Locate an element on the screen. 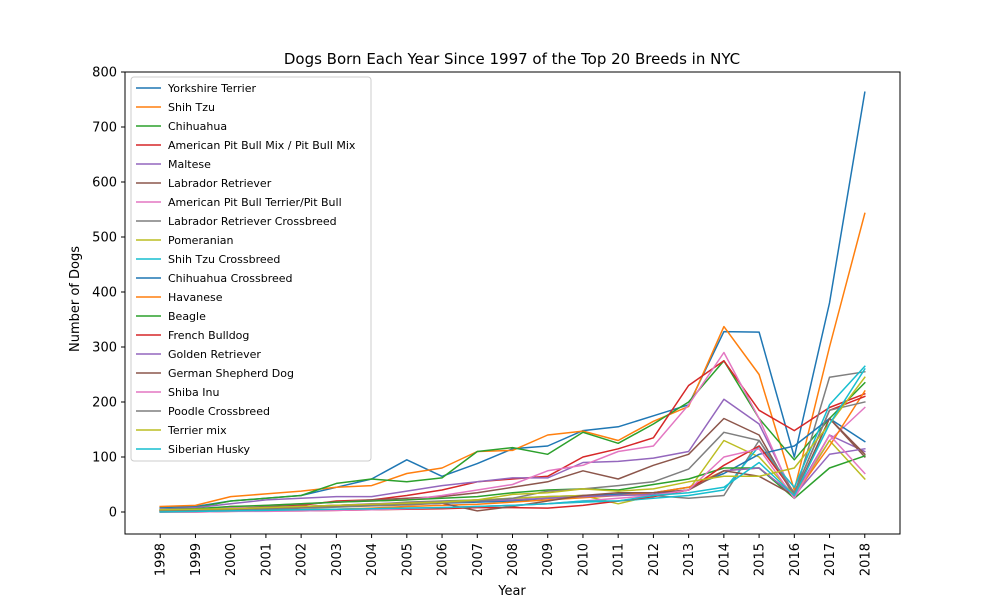 Image resolution: width=1000 pixels, height=604 pixels. x-tick-label: 1999 is located at coordinates (196, 559).